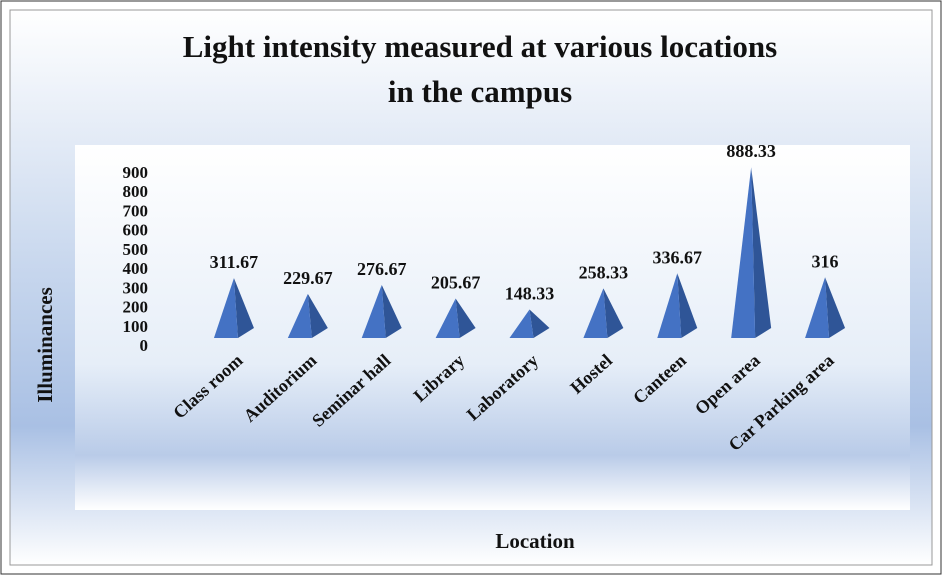 Image resolution: width=942 pixels, height=580 pixels. Describe the element at coordinates (234, 262) in the screenshot. I see `value-label: 311.67` at that location.